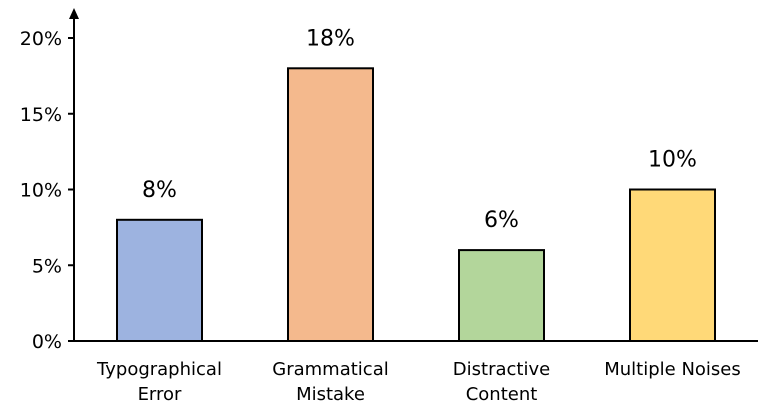 The image size is (764, 417). What do you see at coordinates (41, 115) in the screenshot?
I see `y-tick-label: 15%` at bounding box center [41, 115].